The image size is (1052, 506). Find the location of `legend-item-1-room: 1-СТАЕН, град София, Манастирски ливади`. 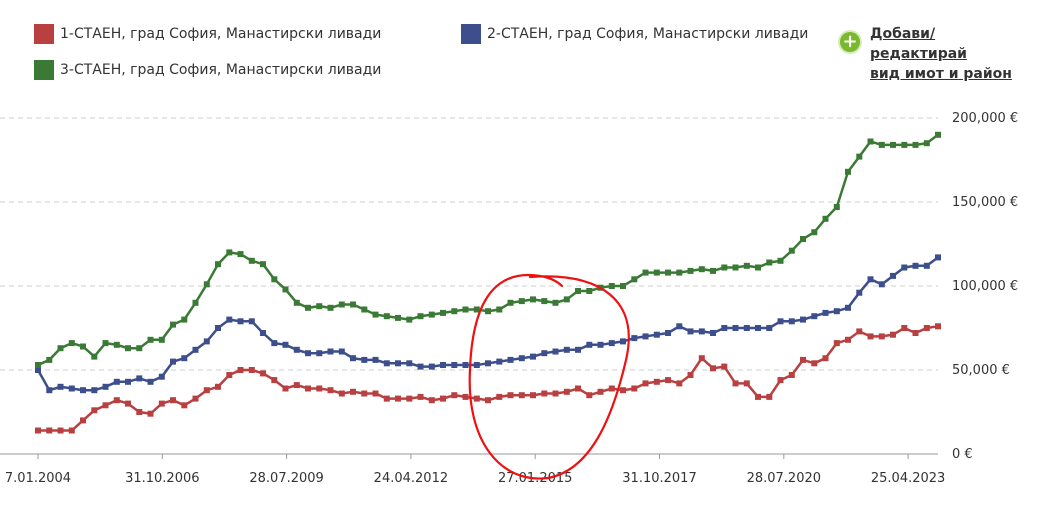

legend-item-1-room: 1-СТАЕН, град София, Манастирски ливади is located at coordinates (207, 34).